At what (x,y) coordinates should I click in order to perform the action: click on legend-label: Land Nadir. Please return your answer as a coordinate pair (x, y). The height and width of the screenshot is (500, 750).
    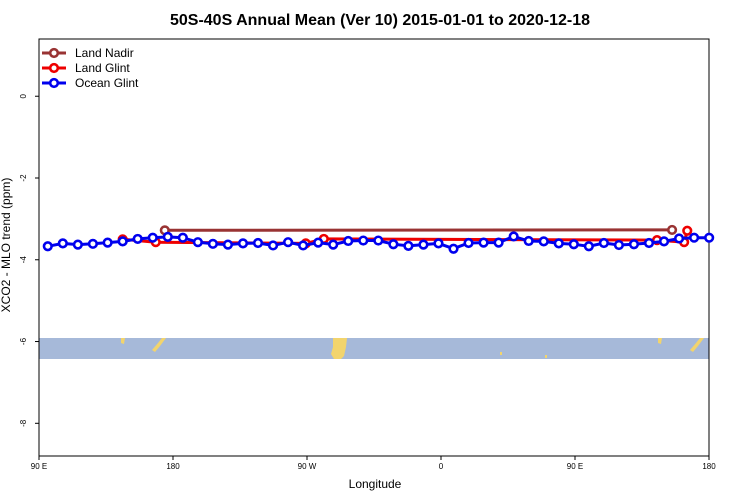
    Looking at the image, I should click on (104, 53).